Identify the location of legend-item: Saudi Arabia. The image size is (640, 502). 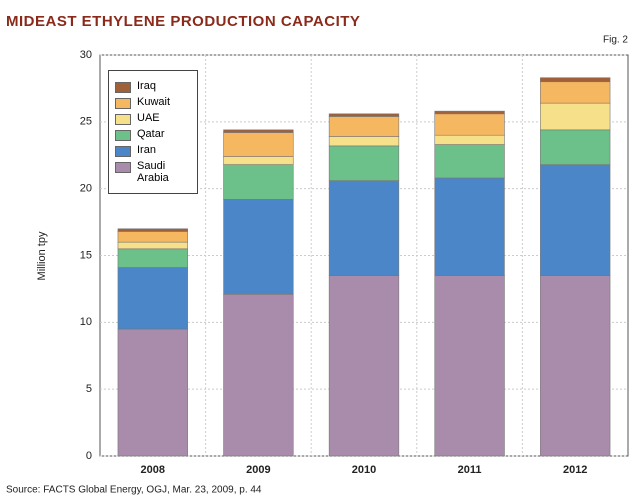
(156, 172).